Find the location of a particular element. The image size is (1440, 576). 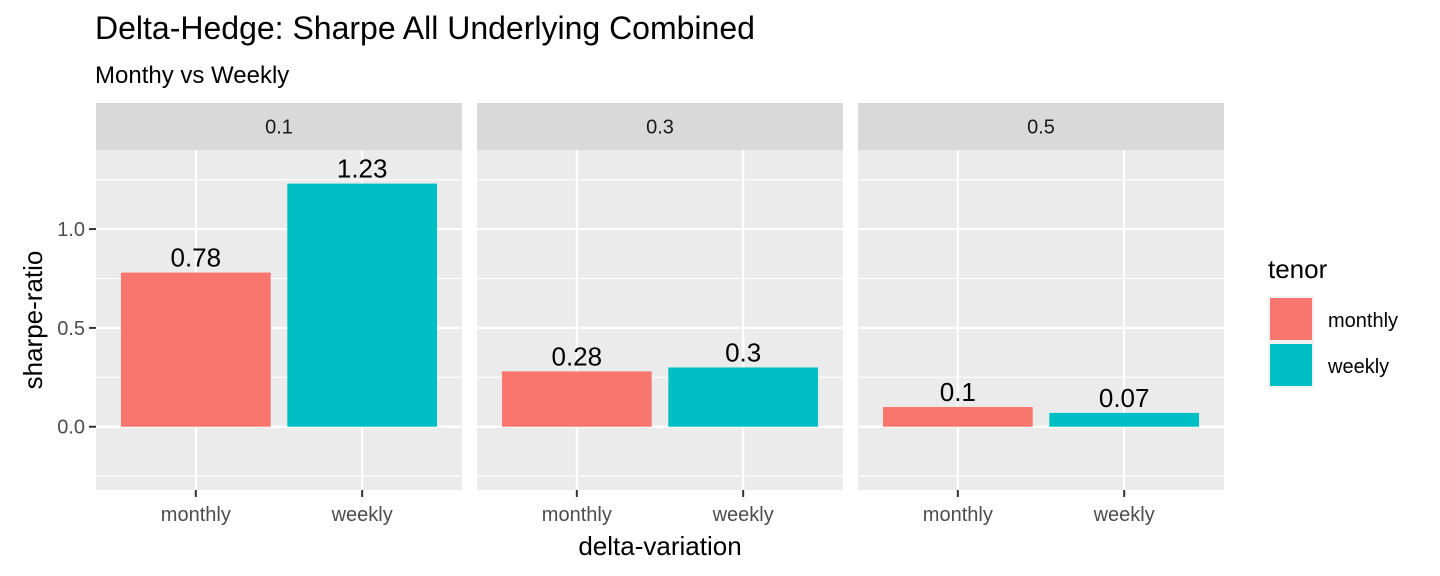

legend: tenor monthly weekly is located at coordinates (1333, 321).